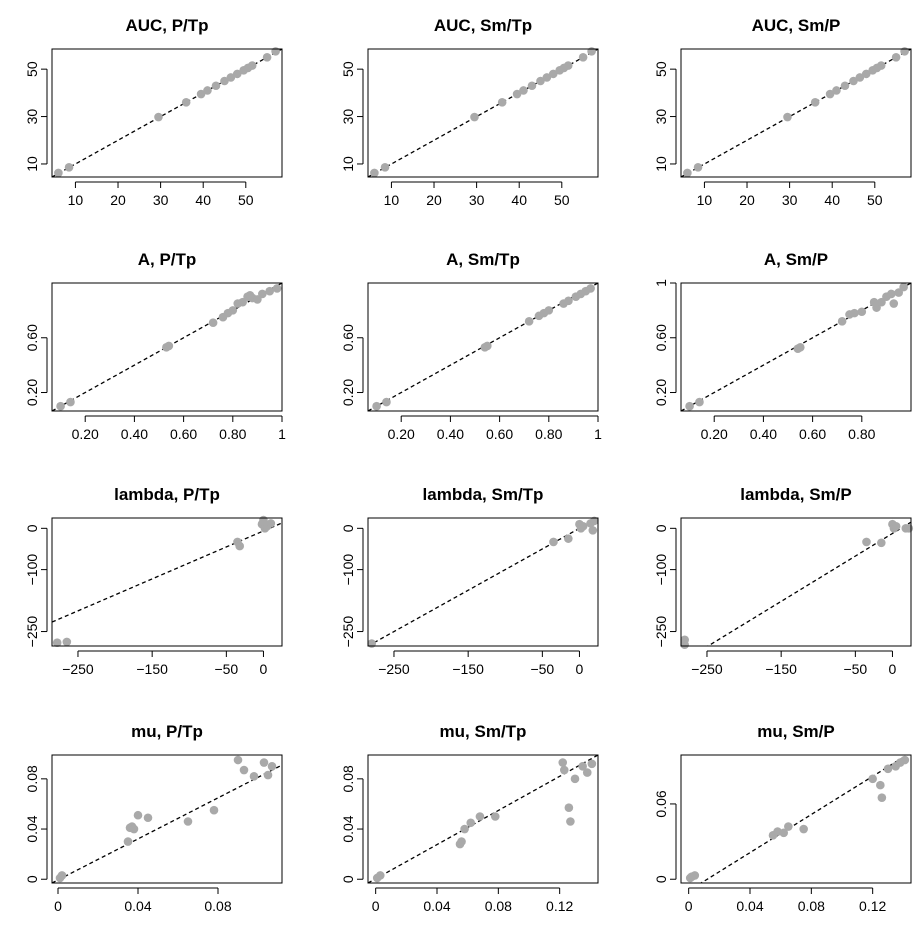 This screenshot has height=929, width=921. Describe the element at coordinates (32, 778) in the screenshot. I see `y-tick-label: 0.08` at that location.